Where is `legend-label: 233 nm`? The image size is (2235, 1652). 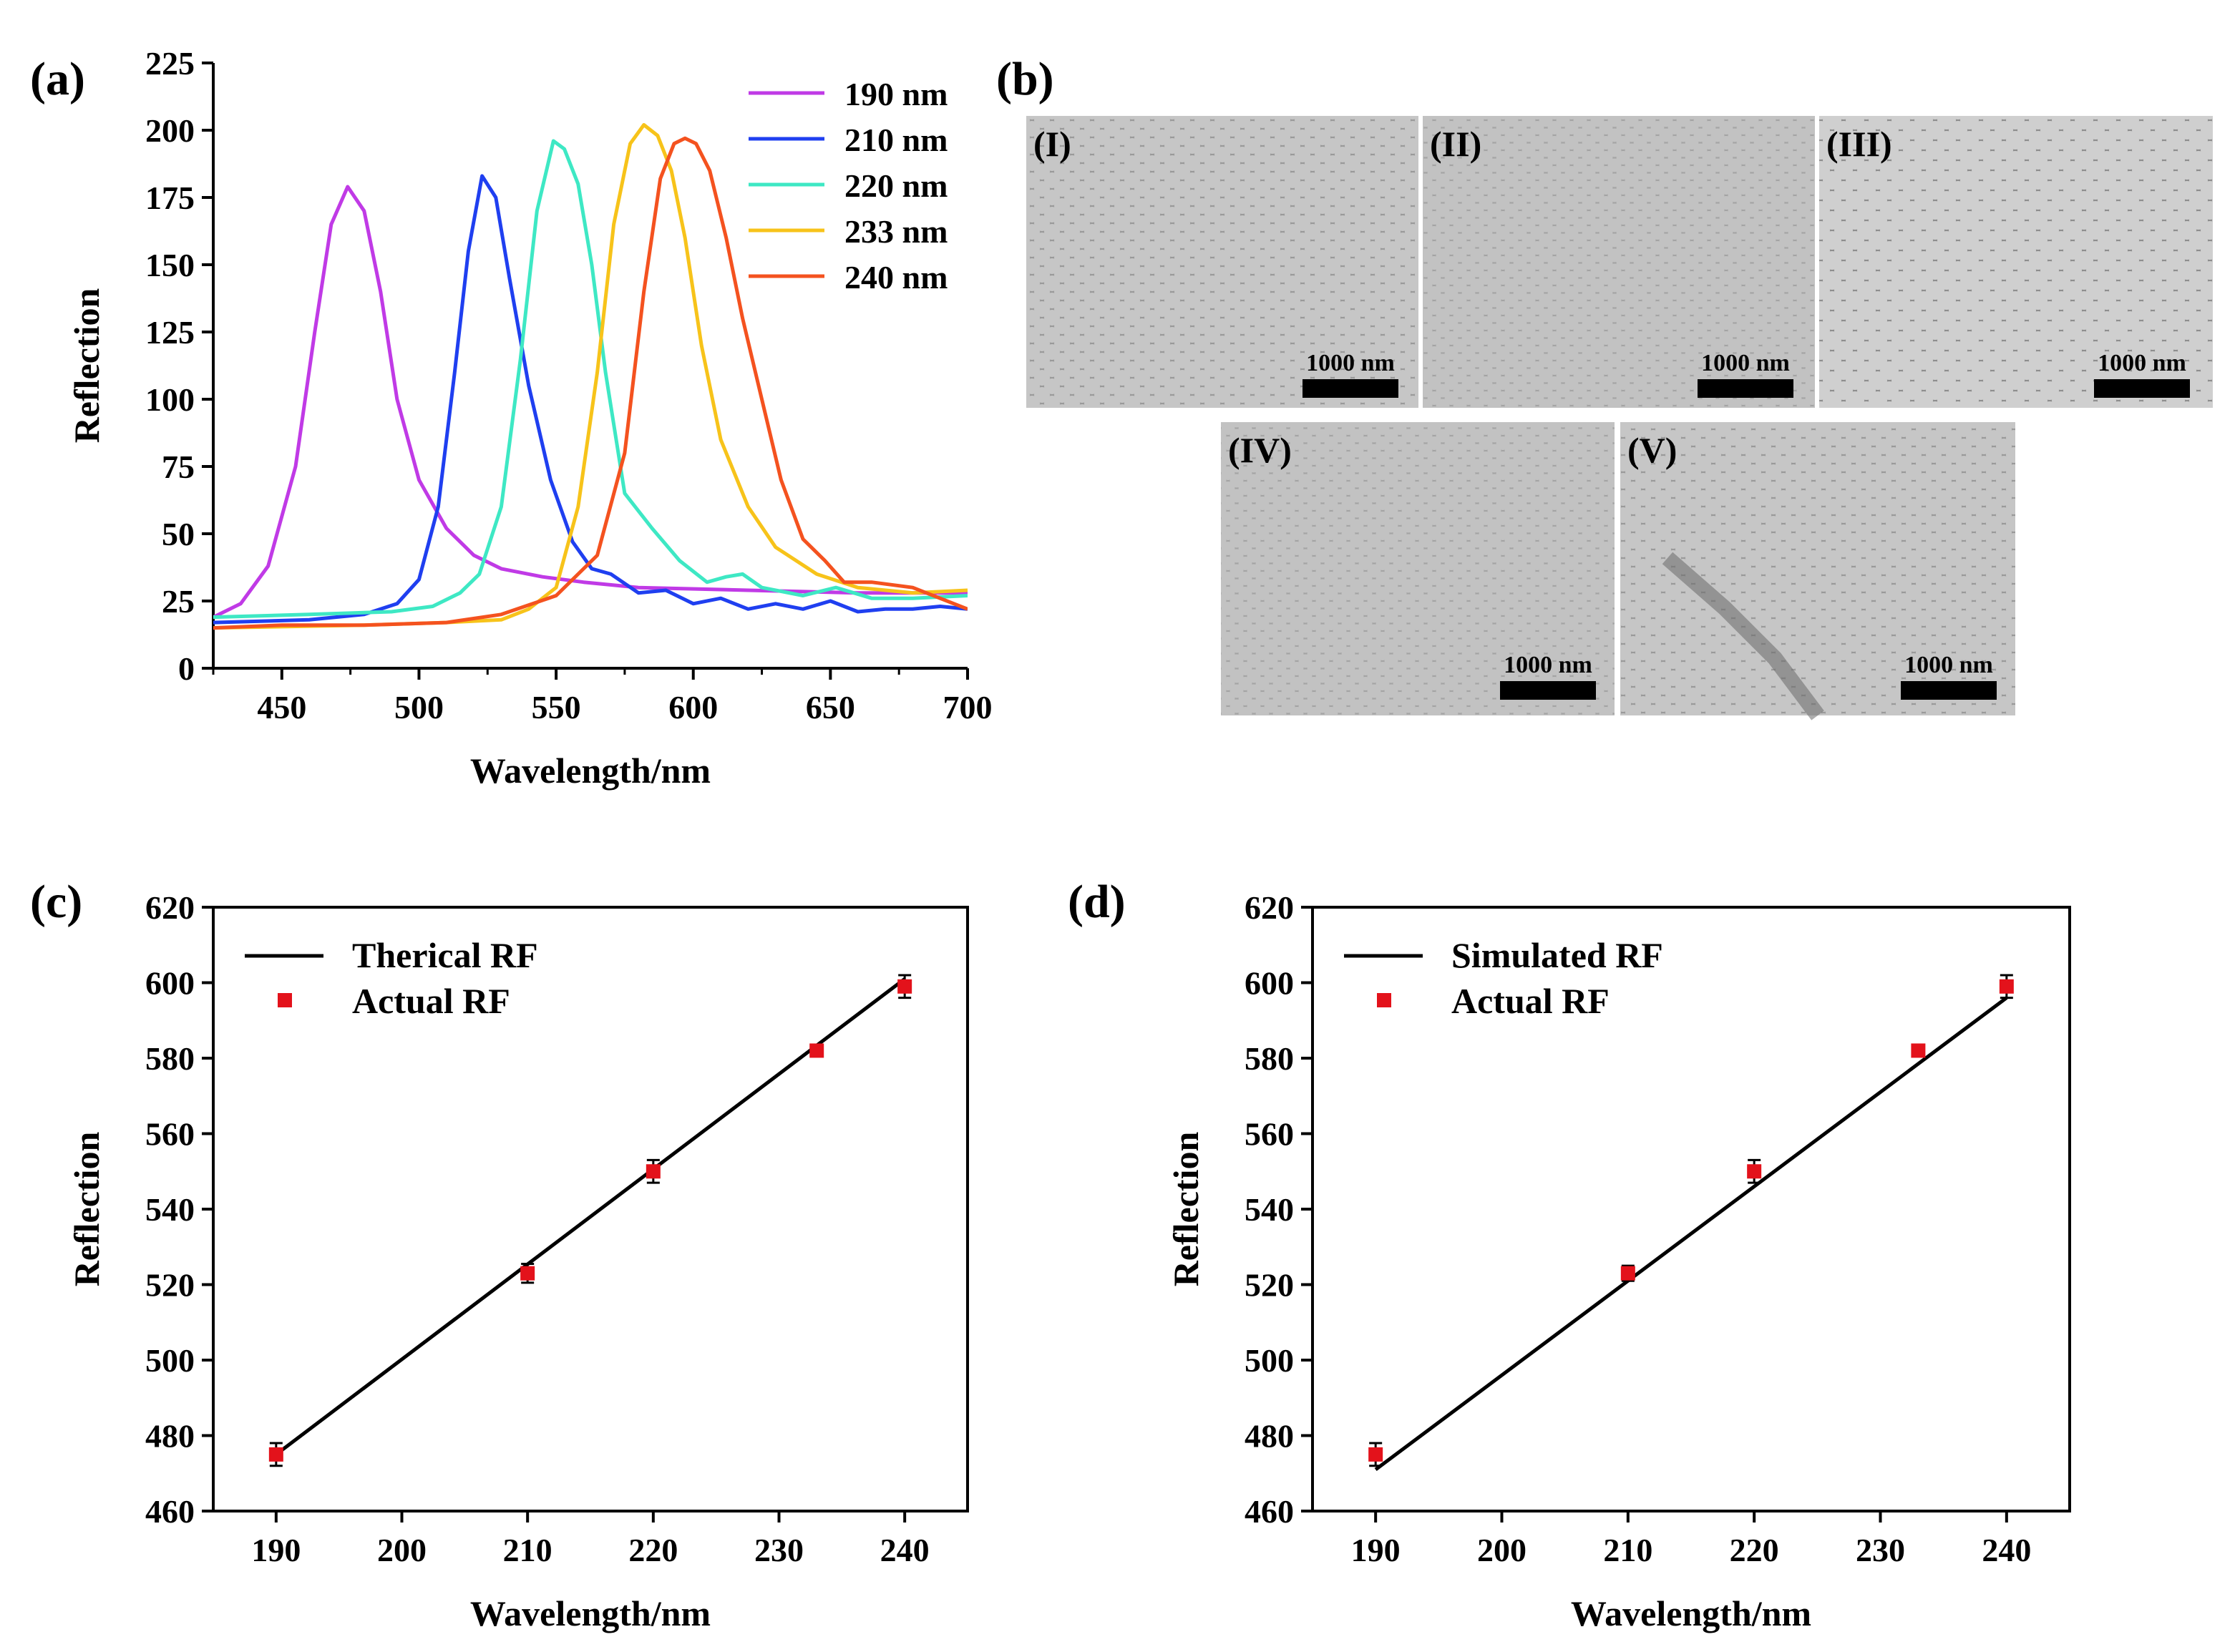 legend-label: 233 nm is located at coordinates (896, 231).